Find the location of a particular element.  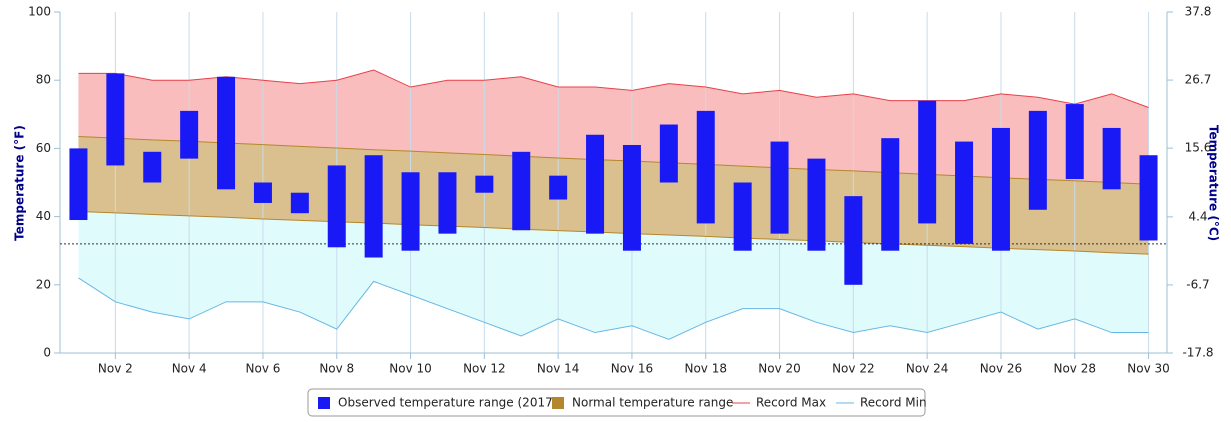

legend-label: Observed temperature range (2017) is located at coordinates (447, 403).